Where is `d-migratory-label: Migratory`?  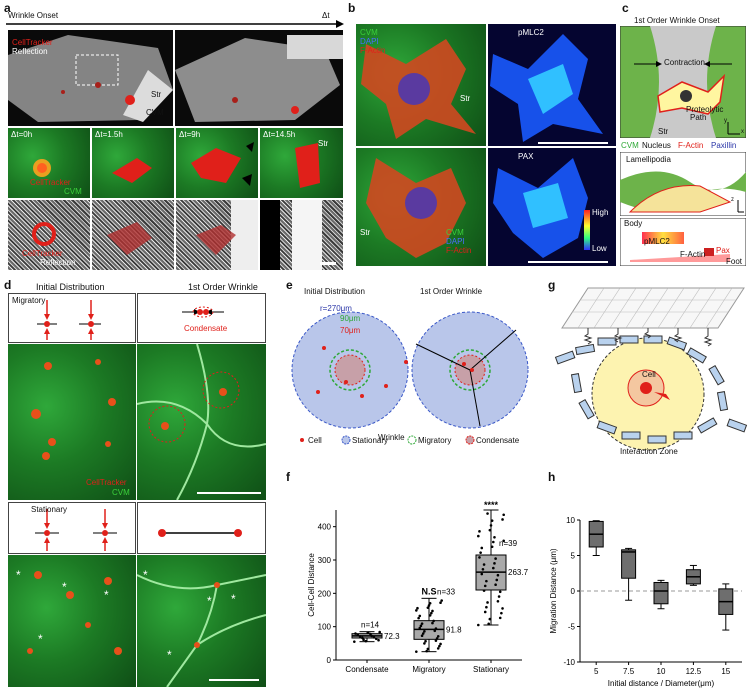
d-migratory-label: Migratory is located at coordinates (29, 300).